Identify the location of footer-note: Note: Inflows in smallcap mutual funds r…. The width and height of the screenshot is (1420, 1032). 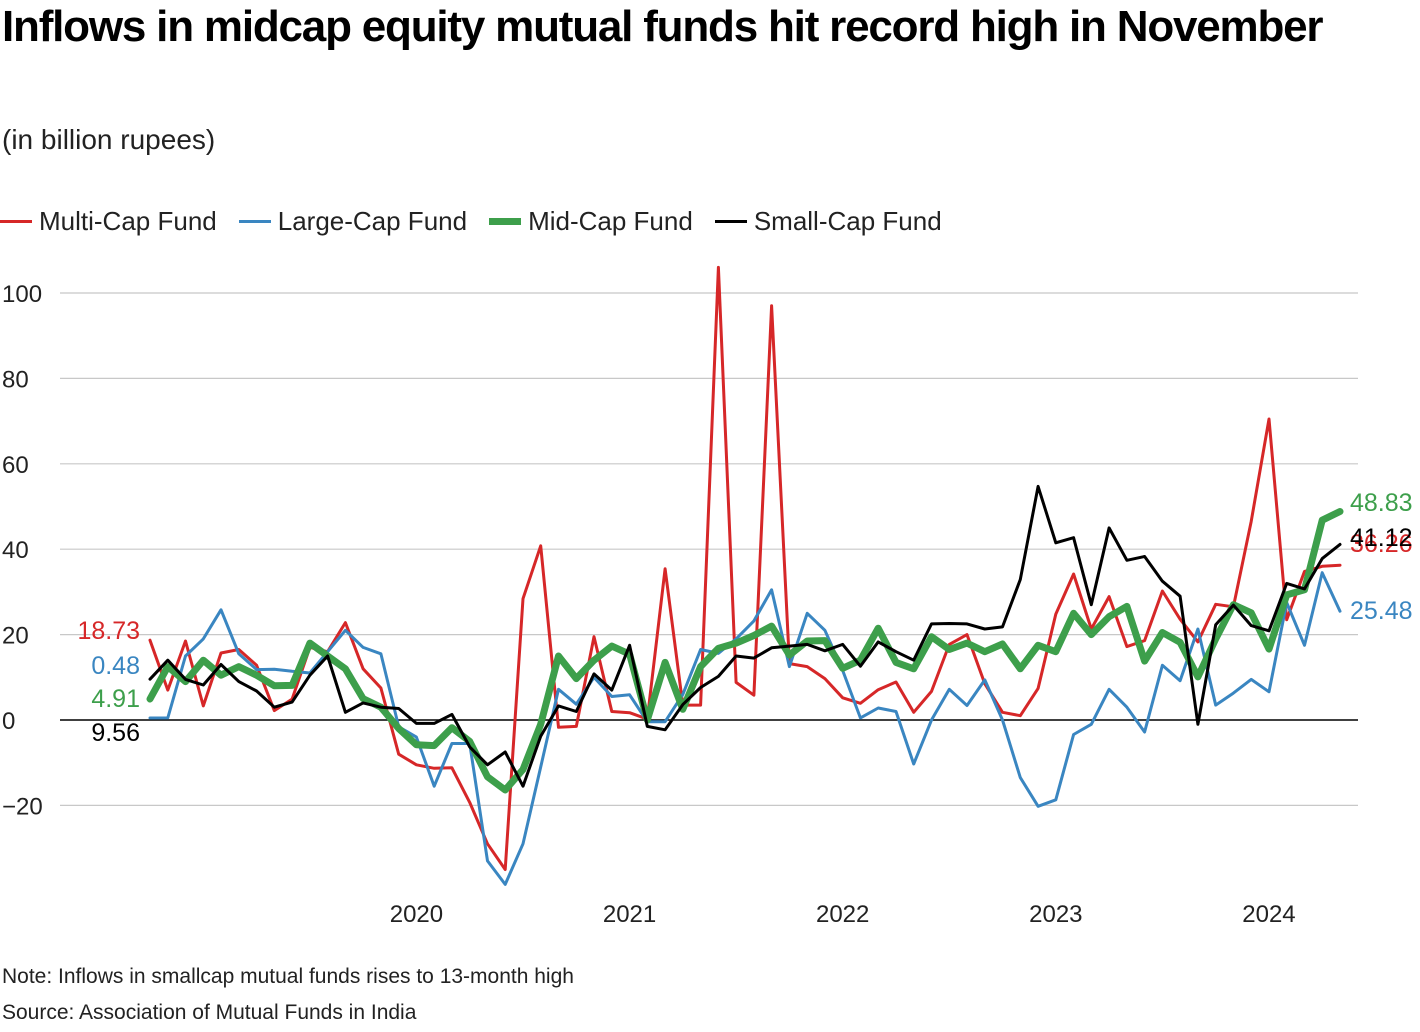
(288, 976).